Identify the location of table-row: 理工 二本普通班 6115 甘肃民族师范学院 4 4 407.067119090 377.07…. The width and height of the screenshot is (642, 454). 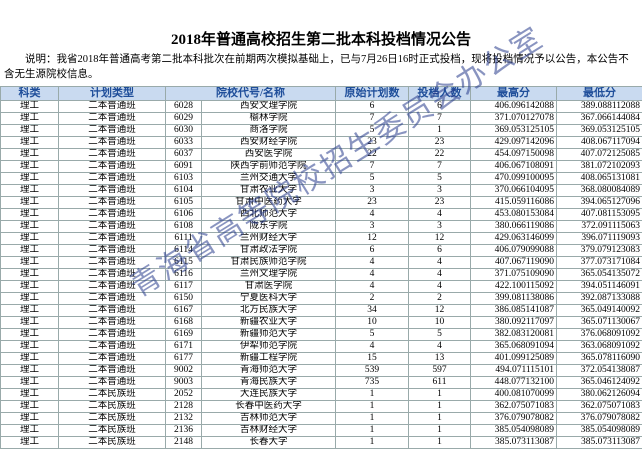
(321, 262).